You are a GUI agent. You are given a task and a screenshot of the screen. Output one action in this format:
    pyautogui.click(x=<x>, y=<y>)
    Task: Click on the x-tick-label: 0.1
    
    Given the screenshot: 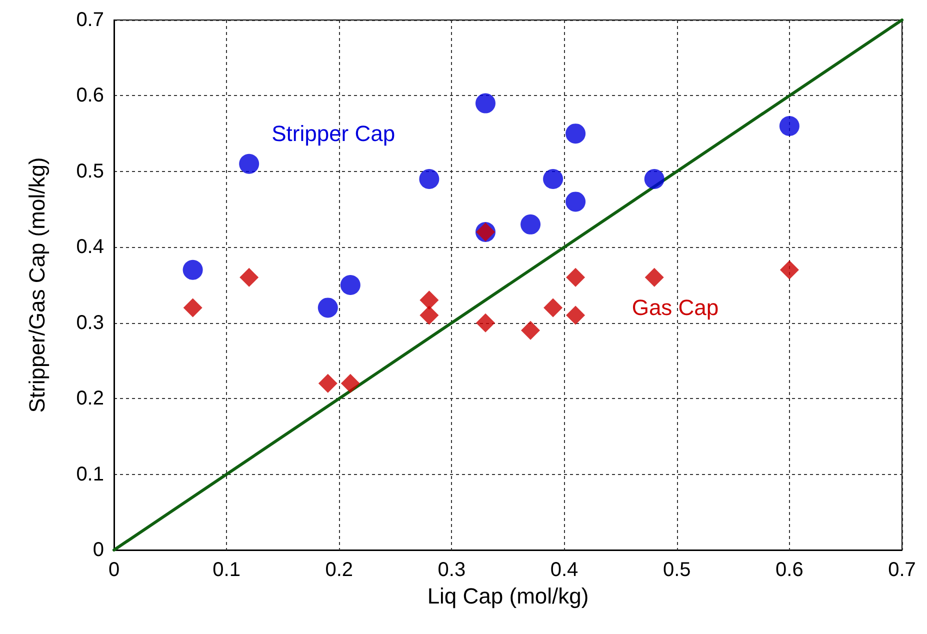 What is the action you would take?
    pyautogui.click(x=226, y=570)
    